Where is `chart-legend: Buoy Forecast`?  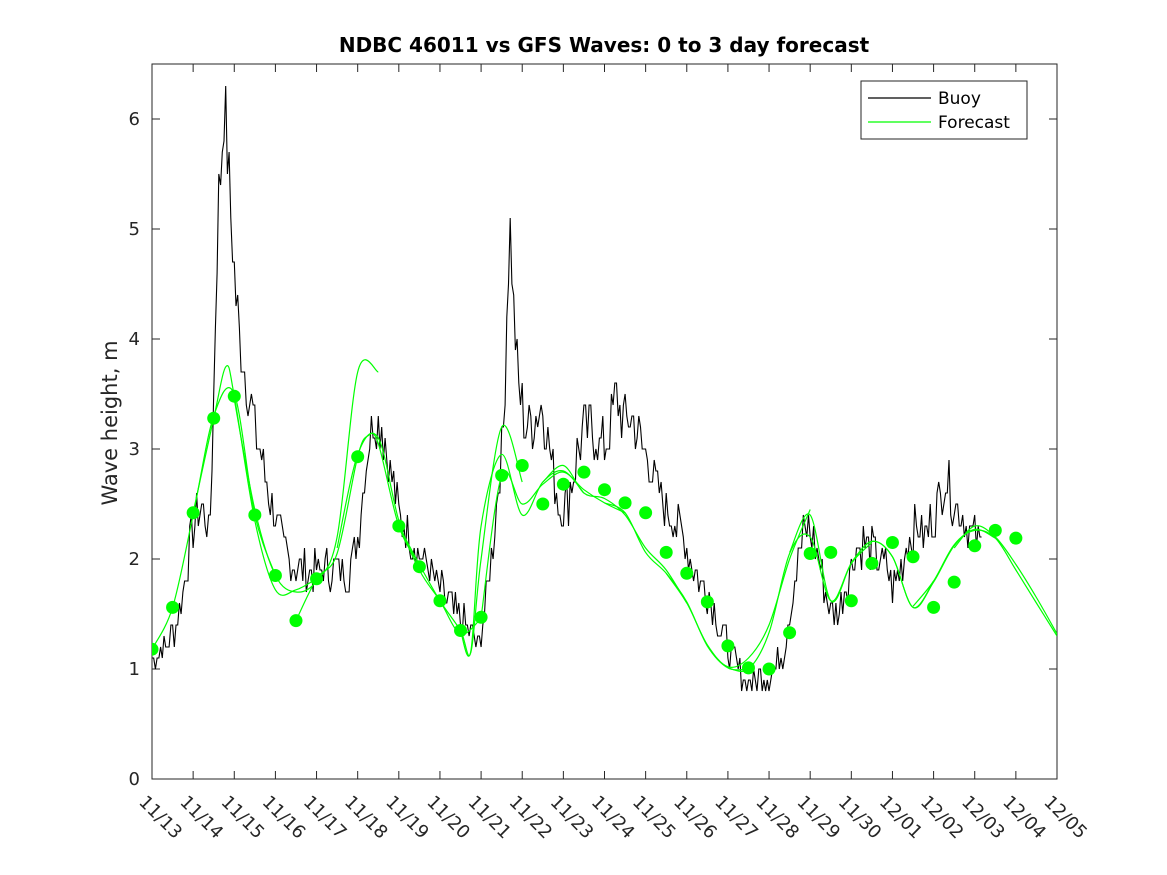
chart-legend: Buoy Forecast is located at coordinates (944, 110).